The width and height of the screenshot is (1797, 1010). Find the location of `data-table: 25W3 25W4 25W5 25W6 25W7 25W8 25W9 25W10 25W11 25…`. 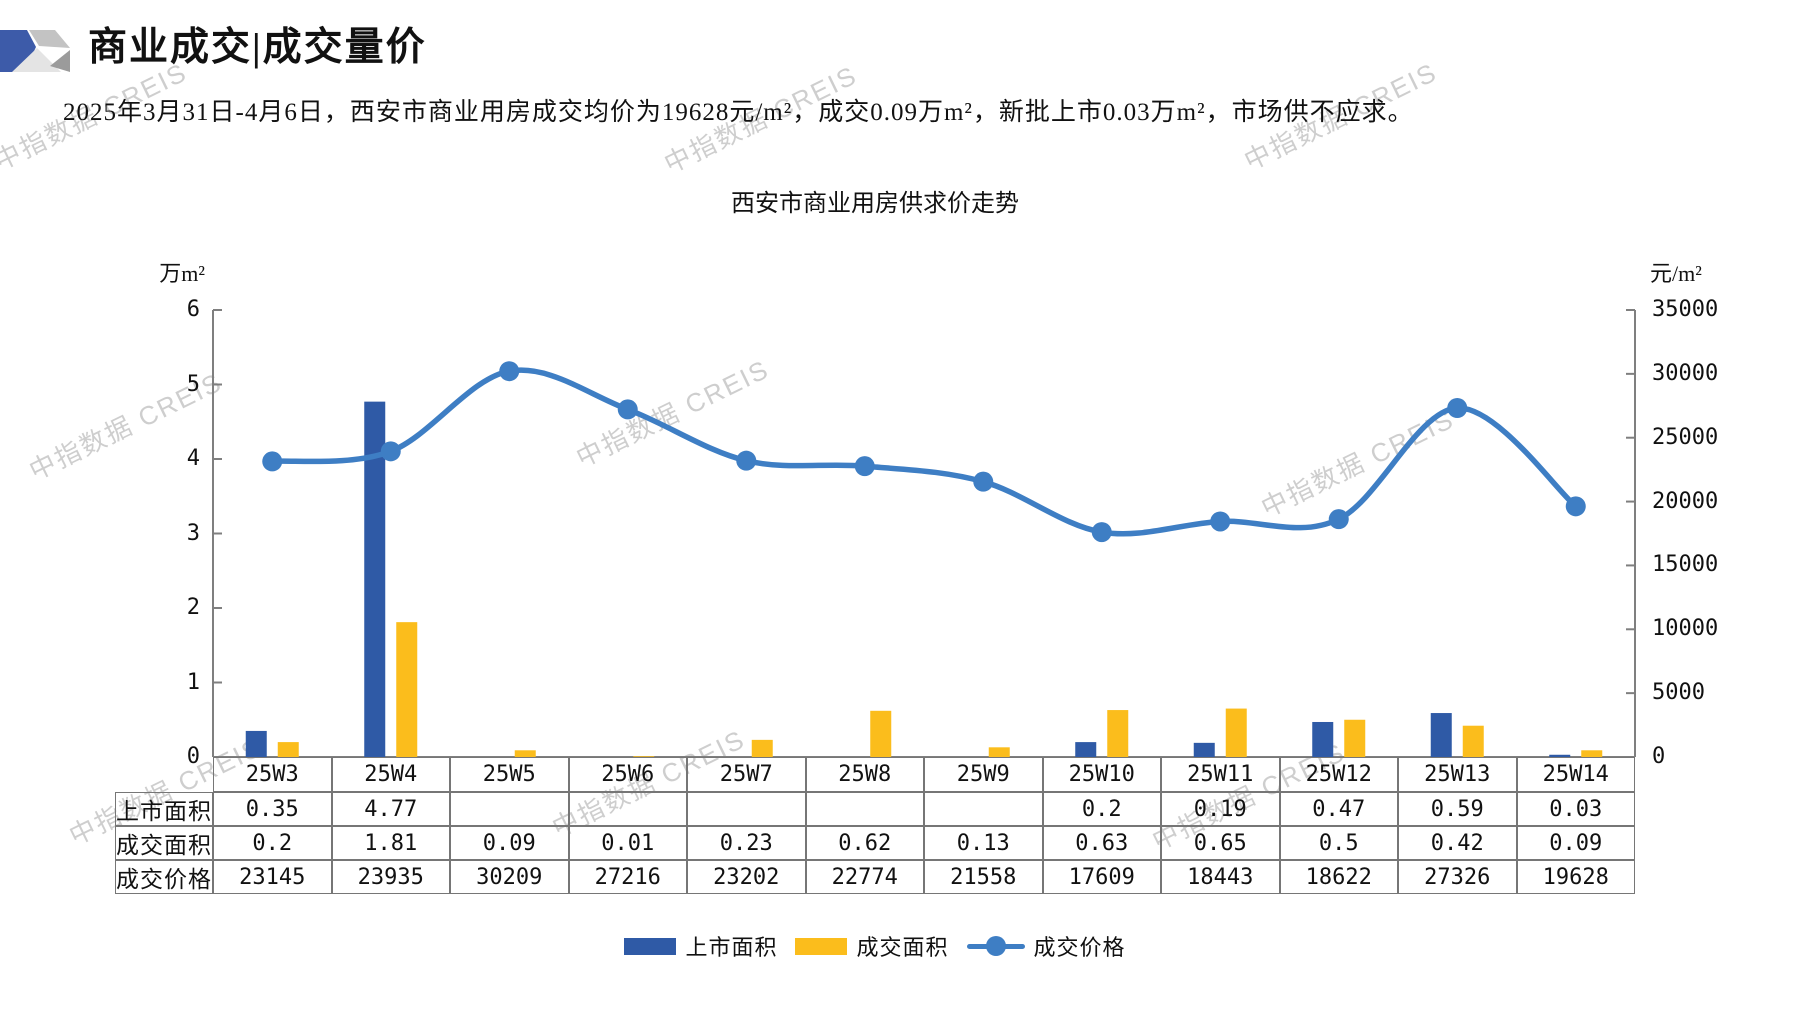

data-table: 25W3 25W4 25W5 25W6 25W7 25W8 25W9 25W10 25W11 25… is located at coordinates (875, 825).